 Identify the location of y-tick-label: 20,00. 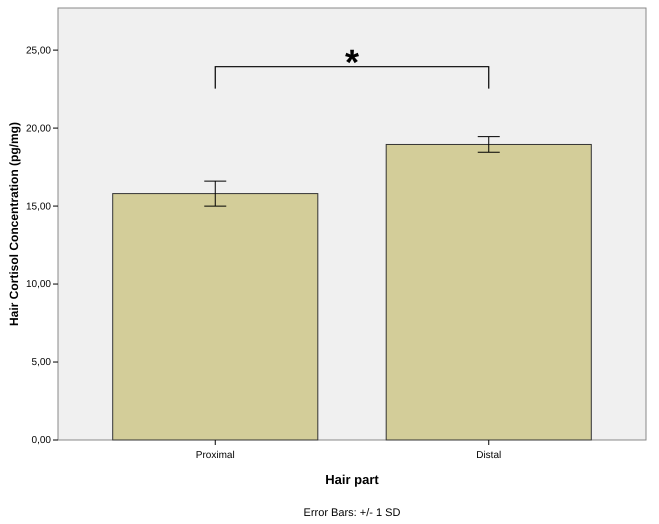
(39, 128).